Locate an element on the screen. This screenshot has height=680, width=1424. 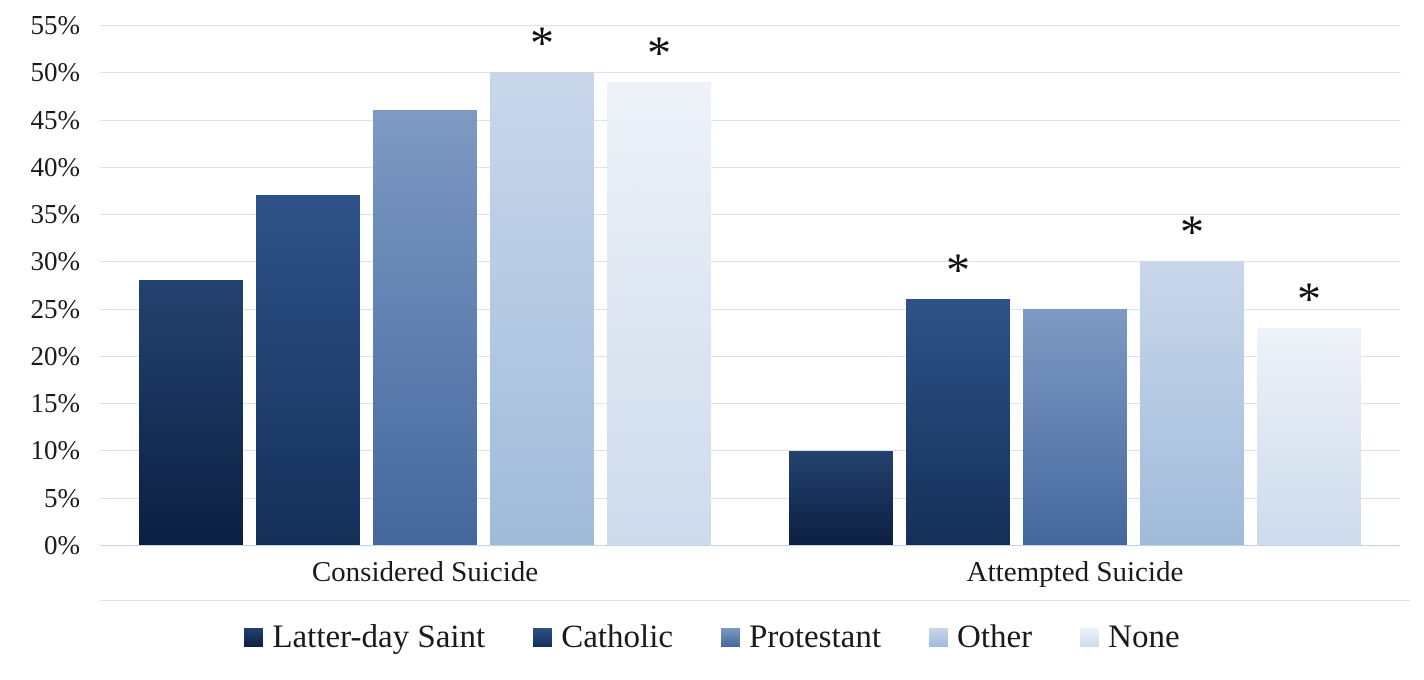
y-tick-label: 30% is located at coordinates (55, 261).